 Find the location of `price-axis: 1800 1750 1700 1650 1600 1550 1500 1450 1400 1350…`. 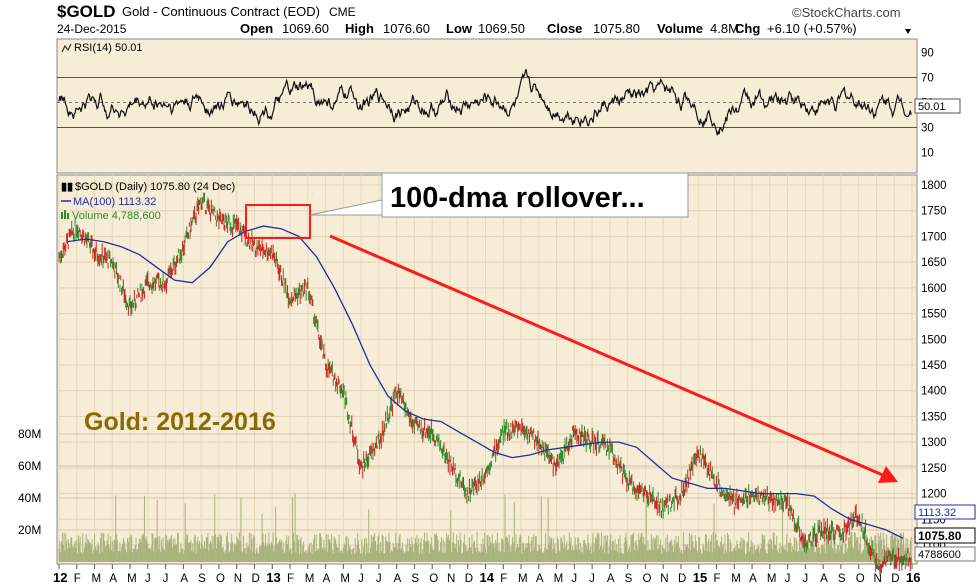

price-axis: 1800 1750 1700 1650 1600 1550 1500 1450 1400 1350… is located at coordinates (934, 366).